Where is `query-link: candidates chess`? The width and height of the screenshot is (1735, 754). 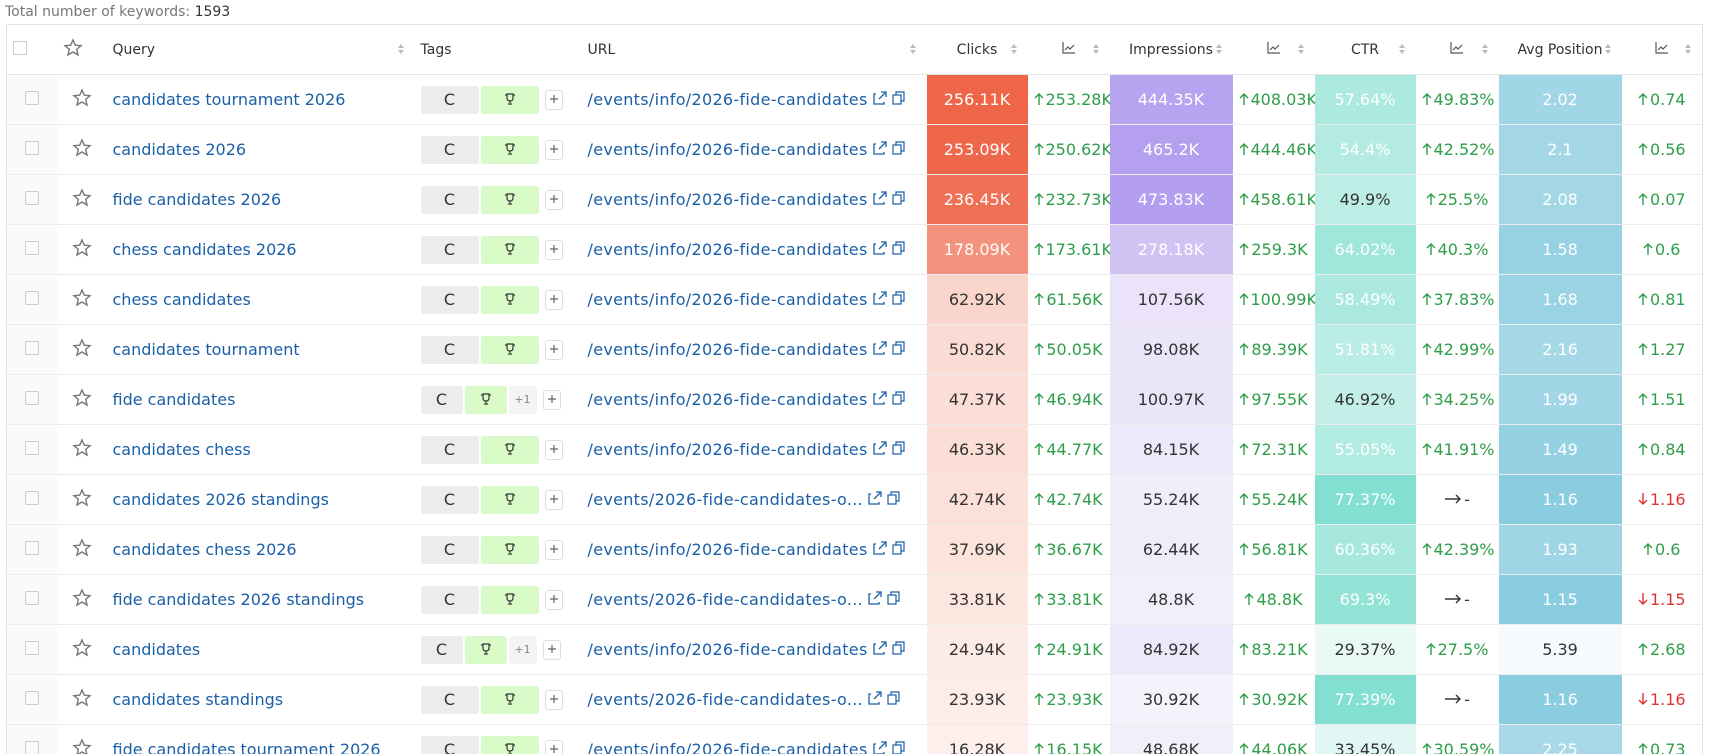 query-link: candidates chess is located at coordinates (181, 449).